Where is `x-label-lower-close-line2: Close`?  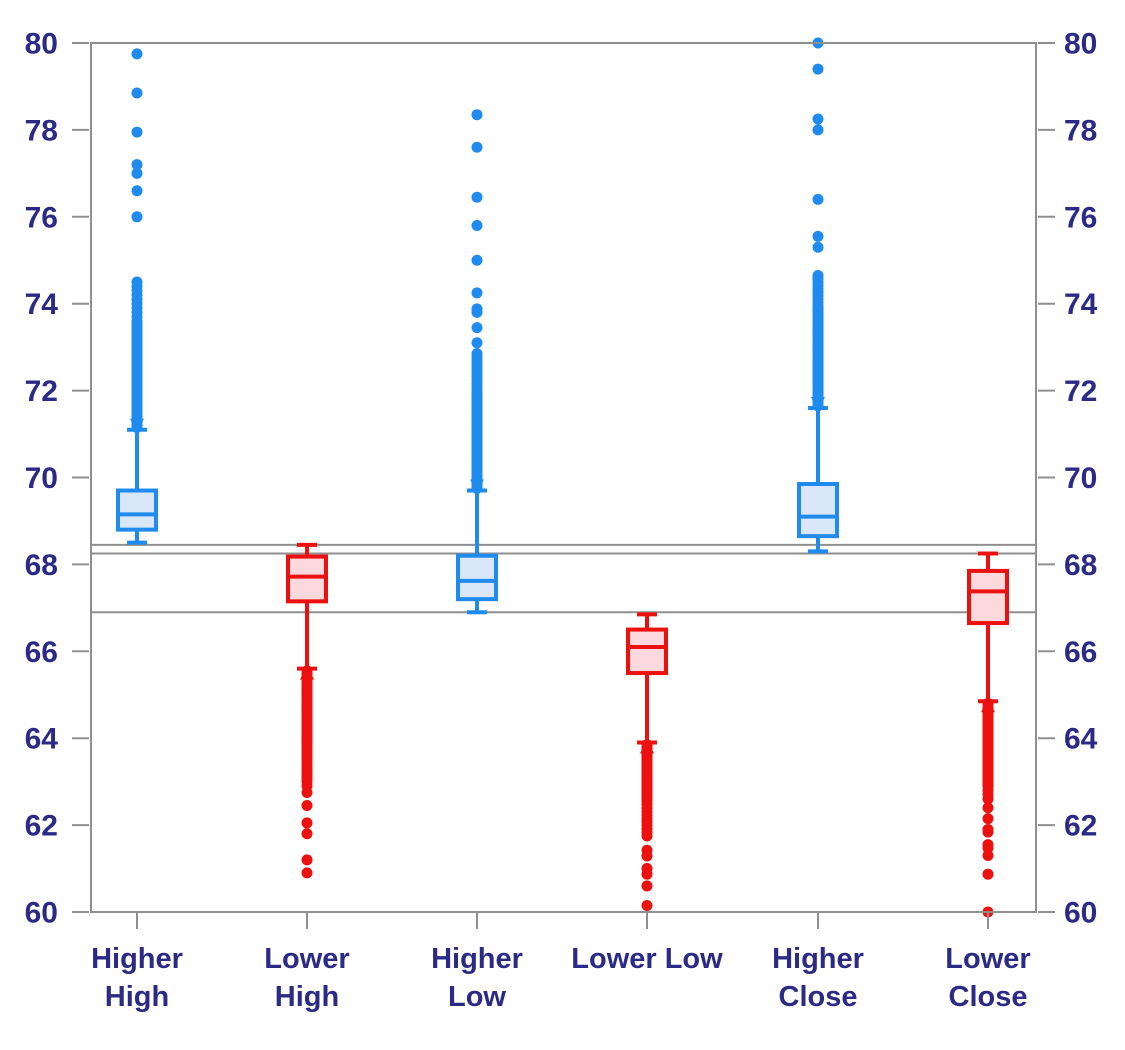 x-label-lower-close-line2: Close is located at coordinates (988, 997).